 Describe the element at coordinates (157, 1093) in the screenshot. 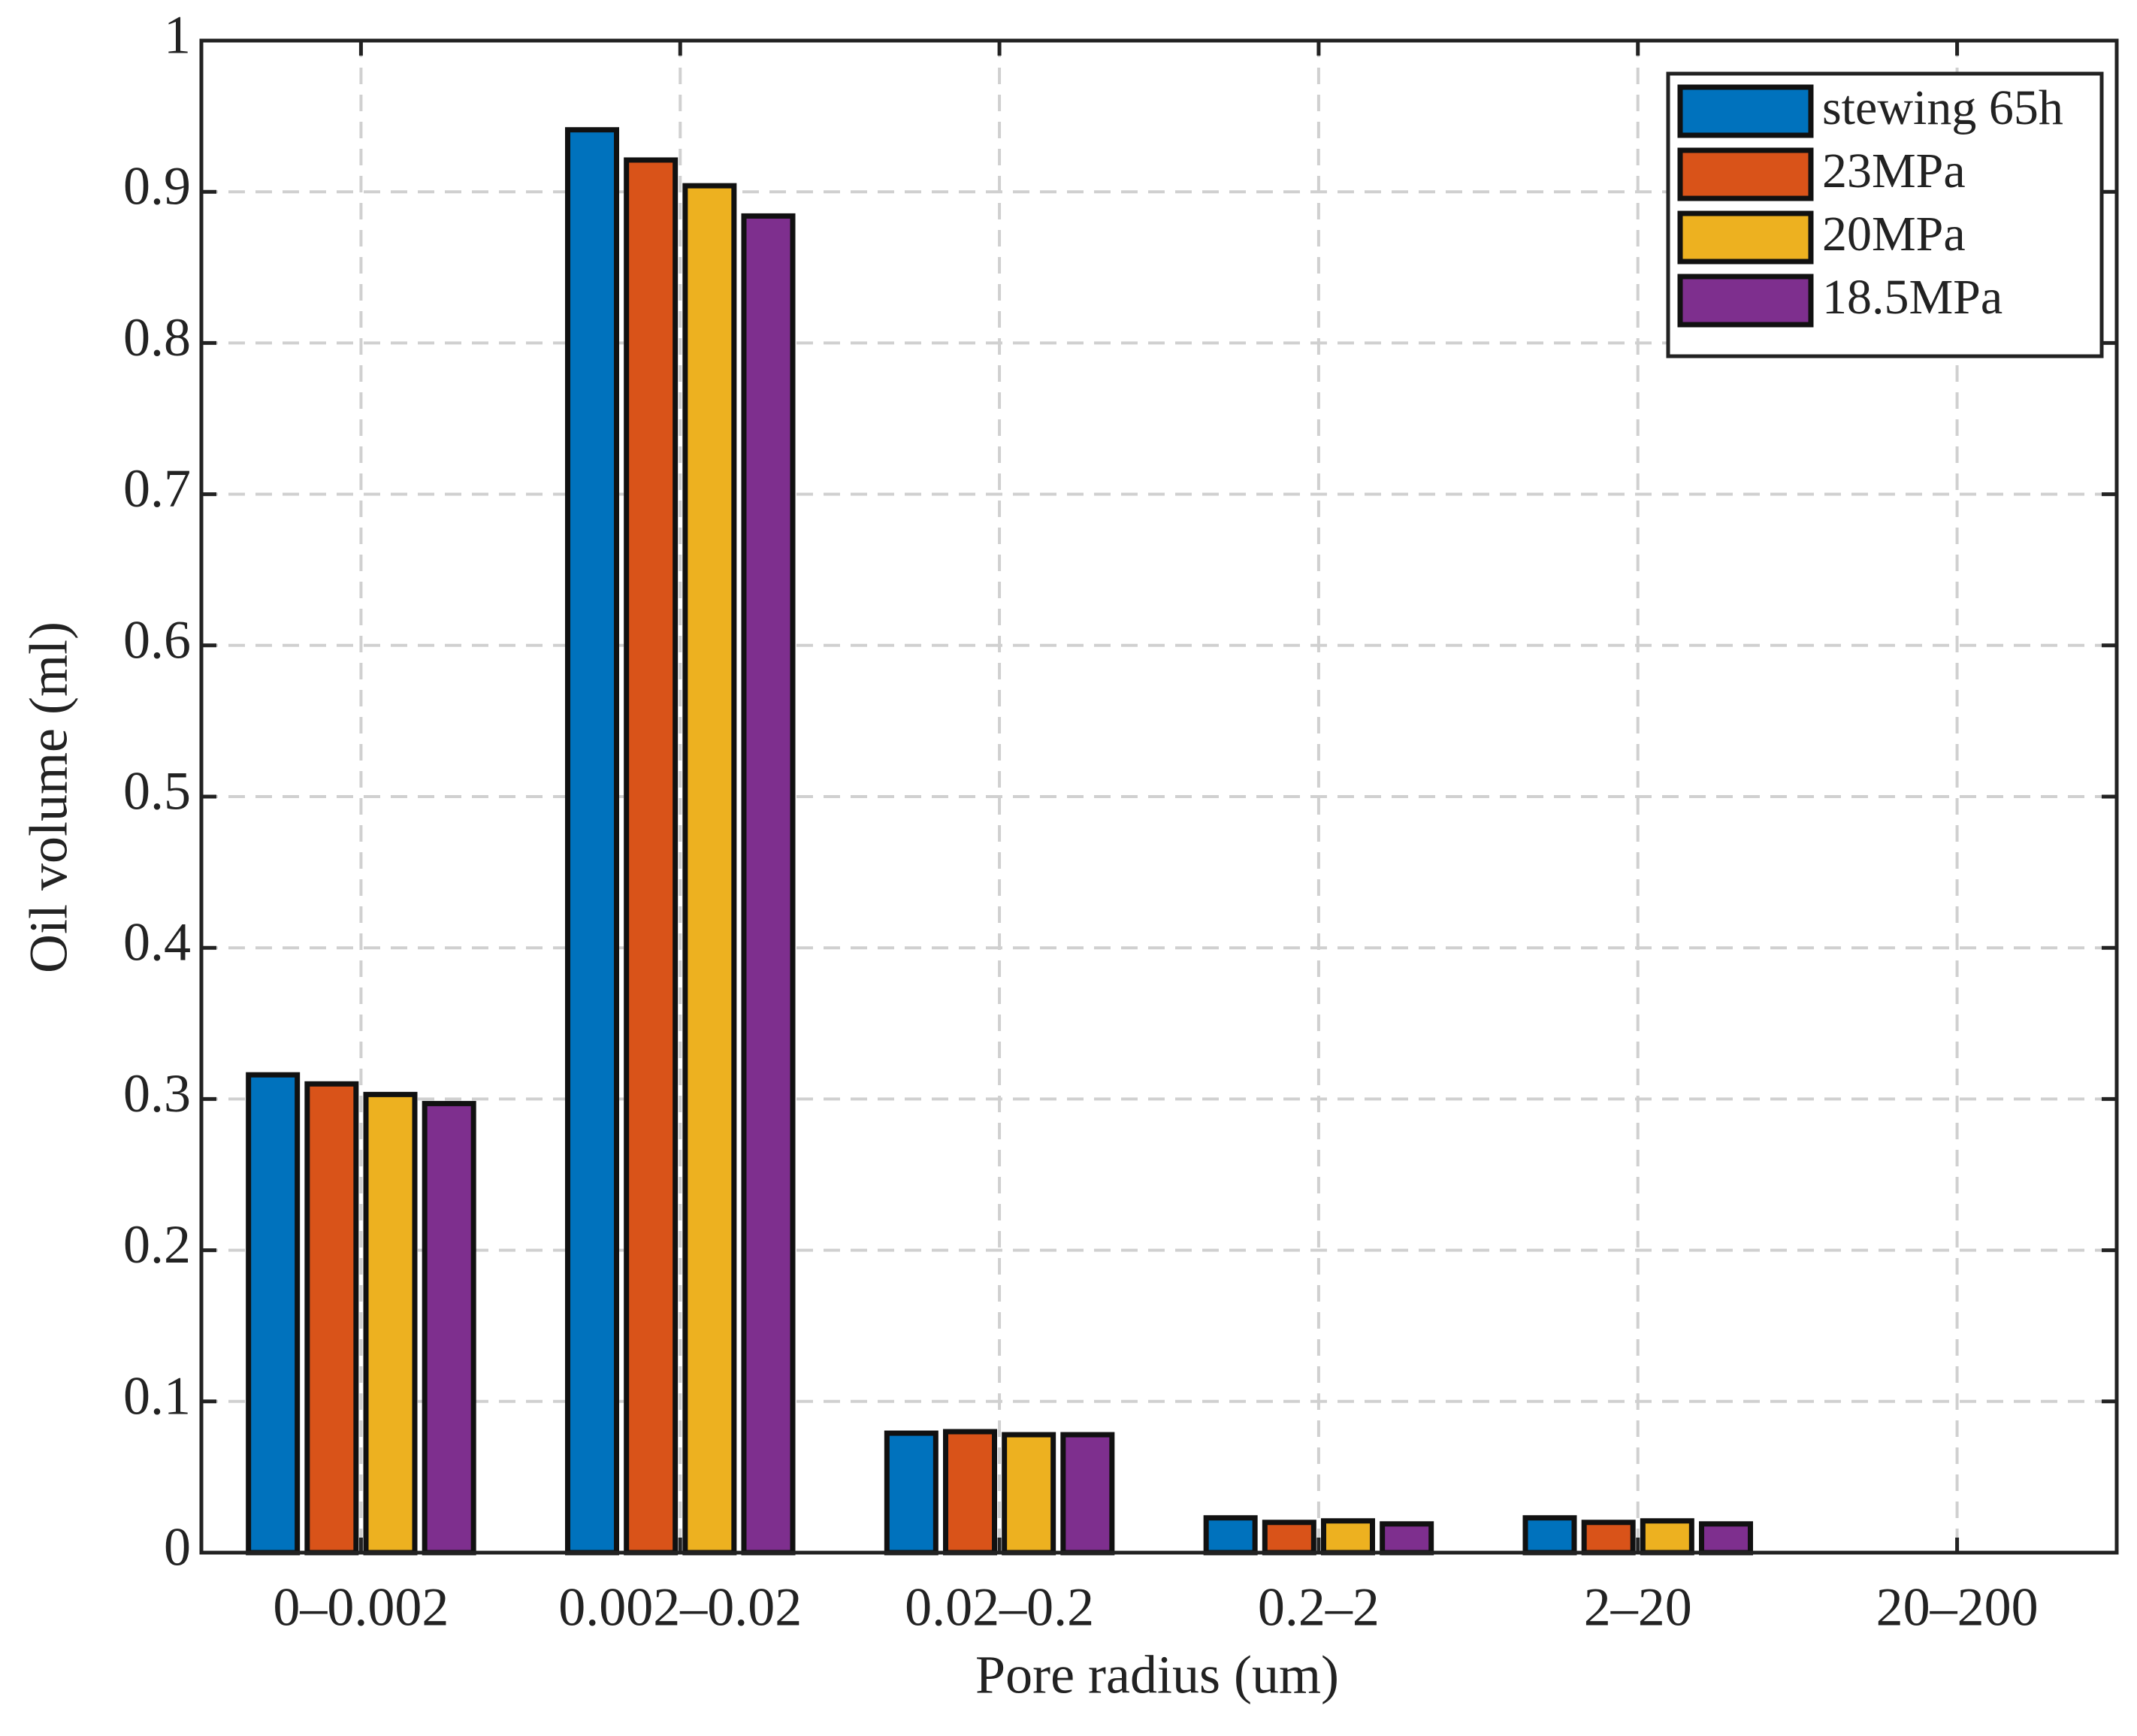

I see `y-tick-label: 0.3` at that location.